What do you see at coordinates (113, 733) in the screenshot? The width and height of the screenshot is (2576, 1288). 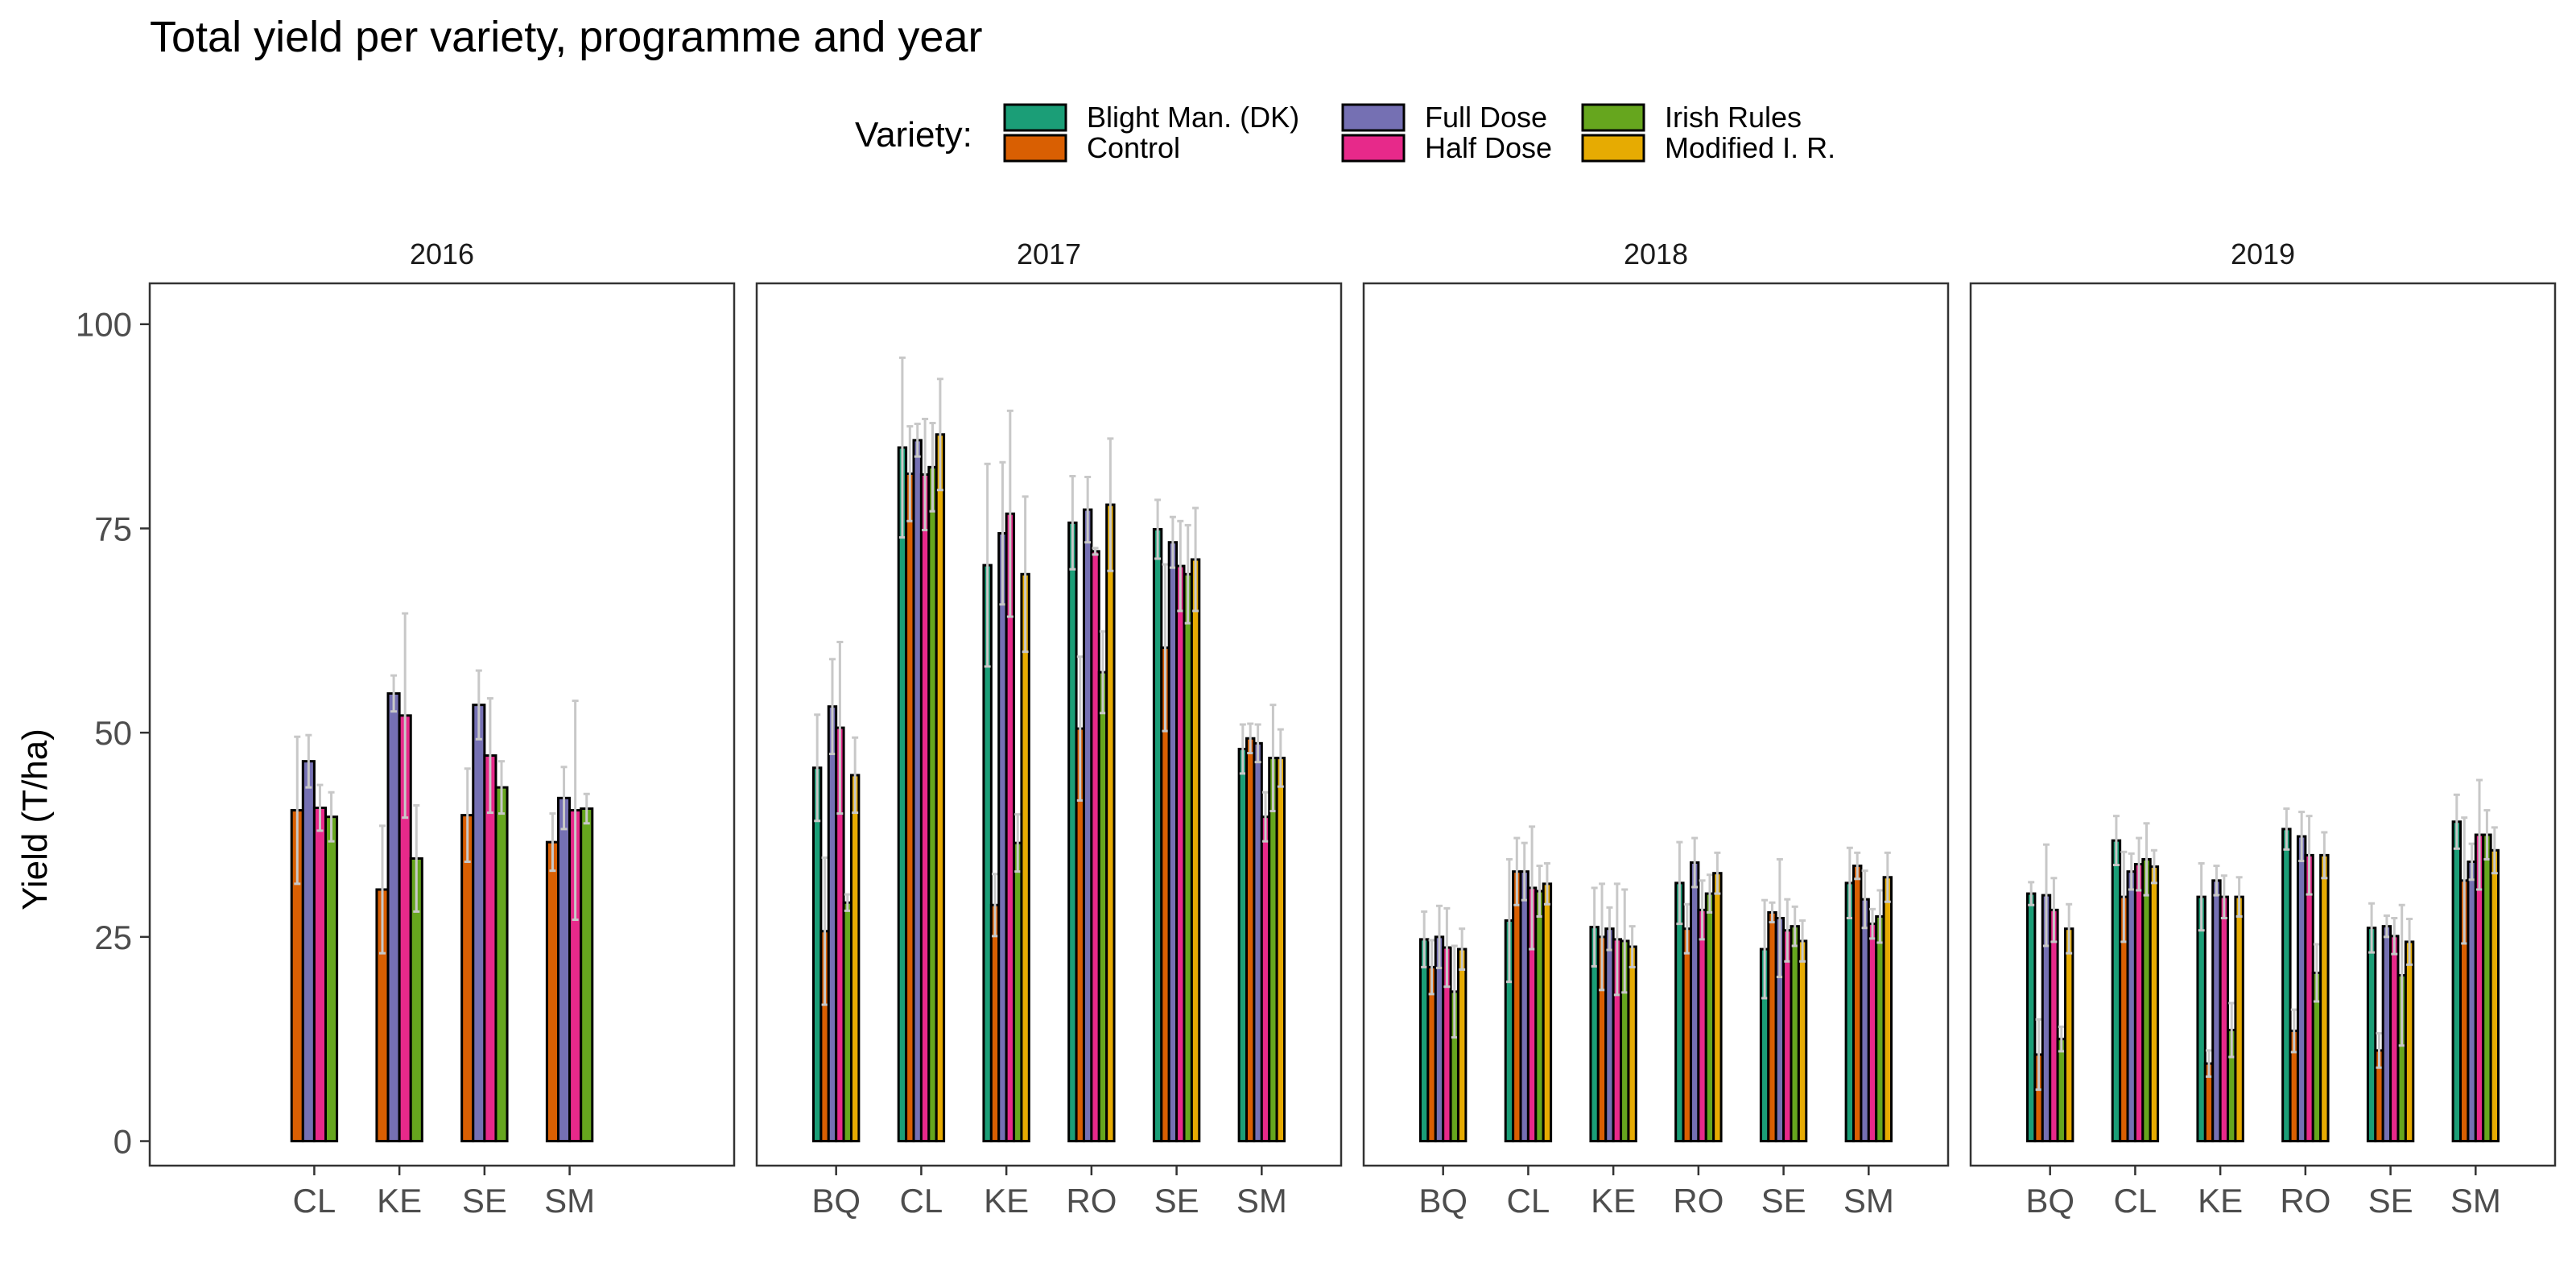 I see `y-tick-label: 50` at bounding box center [113, 733].